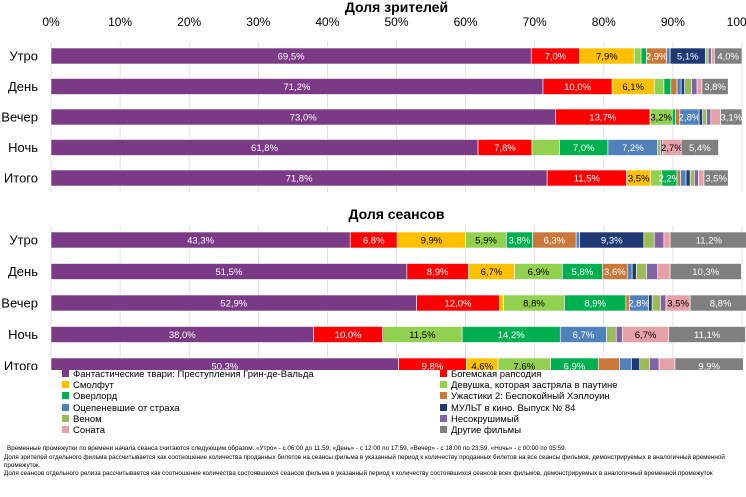 This screenshot has width=746, height=497. Describe the element at coordinates (482, 366) in the screenshot. I see `data-label: 4,6%` at that location.